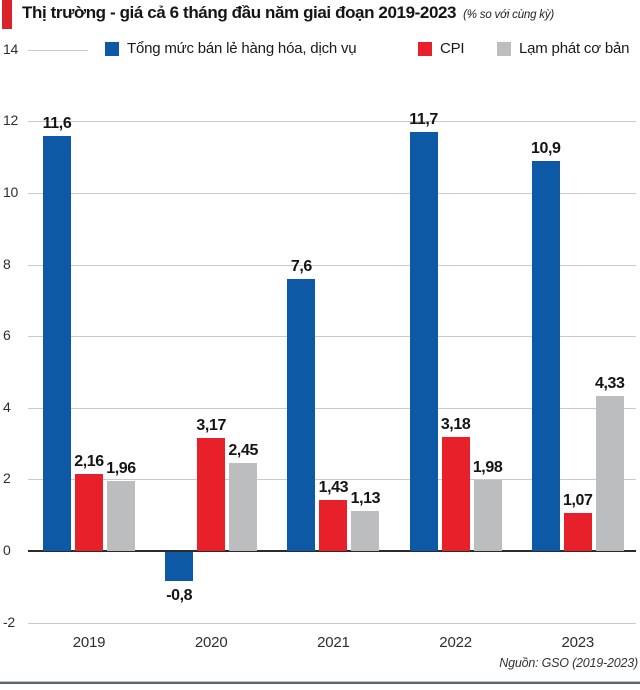 The height and width of the screenshot is (690, 640). What do you see at coordinates (609, 473) in the screenshot?
I see `bar-2023-series2` at bounding box center [609, 473].